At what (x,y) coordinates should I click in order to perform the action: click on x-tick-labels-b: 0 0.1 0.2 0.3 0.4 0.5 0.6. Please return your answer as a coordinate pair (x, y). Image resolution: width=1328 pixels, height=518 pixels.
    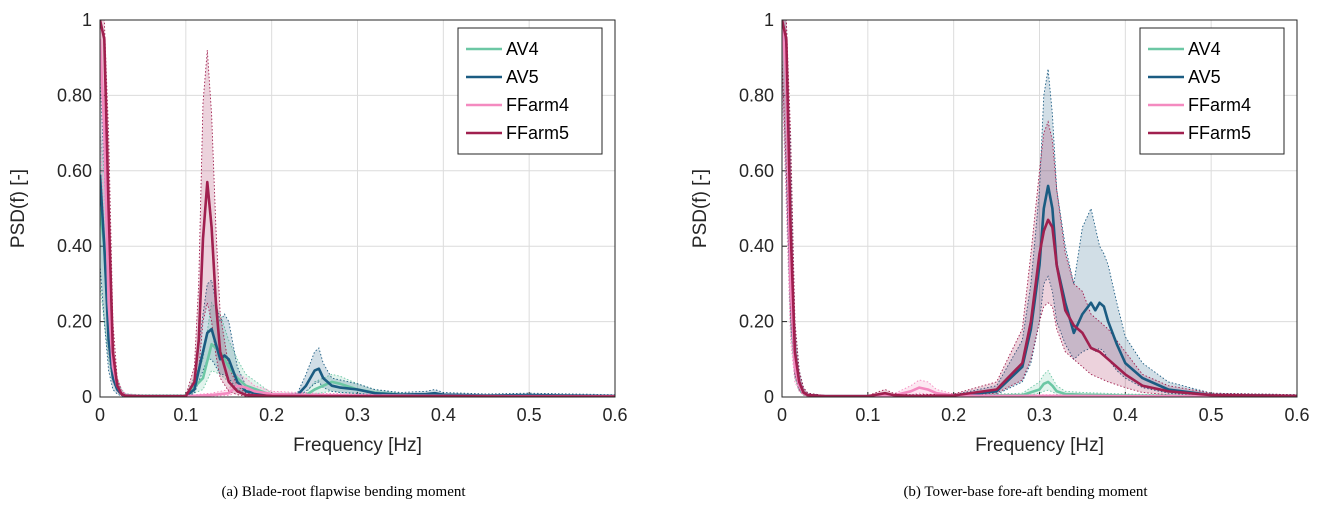
    Looking at the image, I should click on (1043, 415).